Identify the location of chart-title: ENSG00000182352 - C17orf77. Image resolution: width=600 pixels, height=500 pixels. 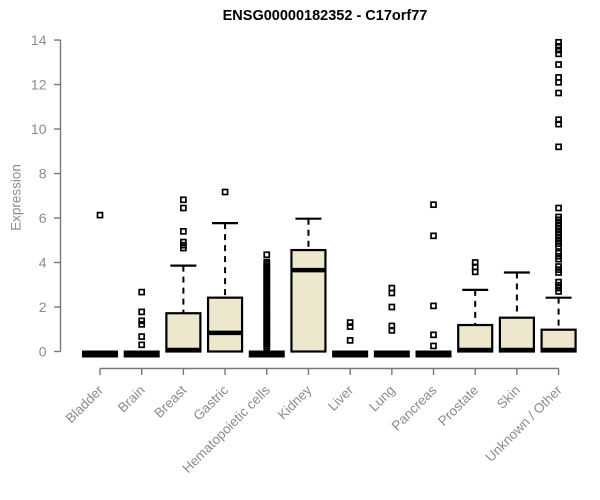
(325, 16).